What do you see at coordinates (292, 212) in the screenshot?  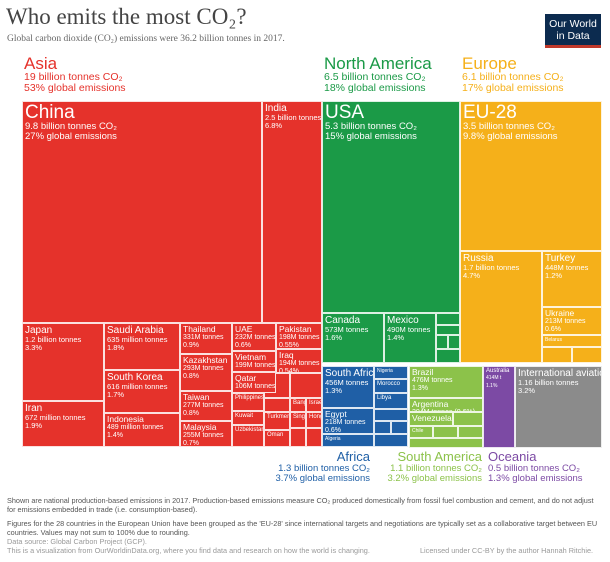 I see `country-cell-india: India 2.5 billion tonnes 6.8%` at bounding box center [292, 212].